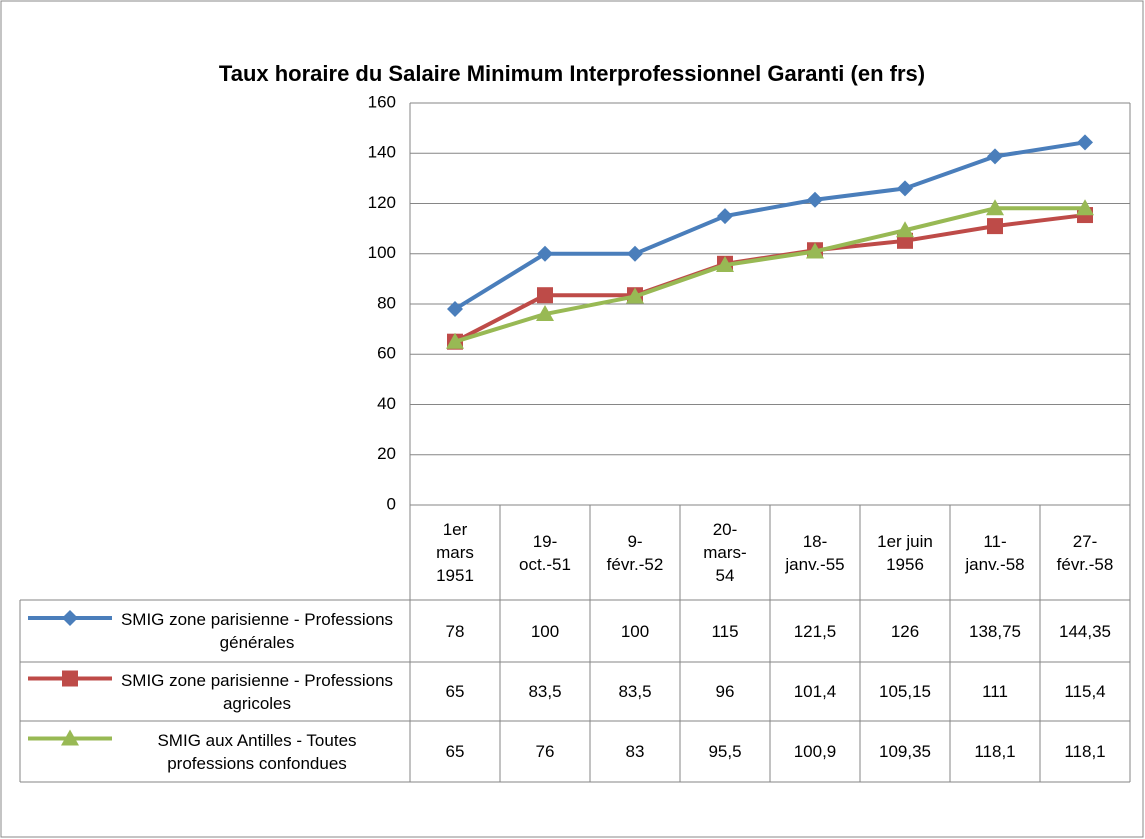  Describe the element at coordinates (382, 101) in the screenshot. I see `y-tick-label: 160` at that location.